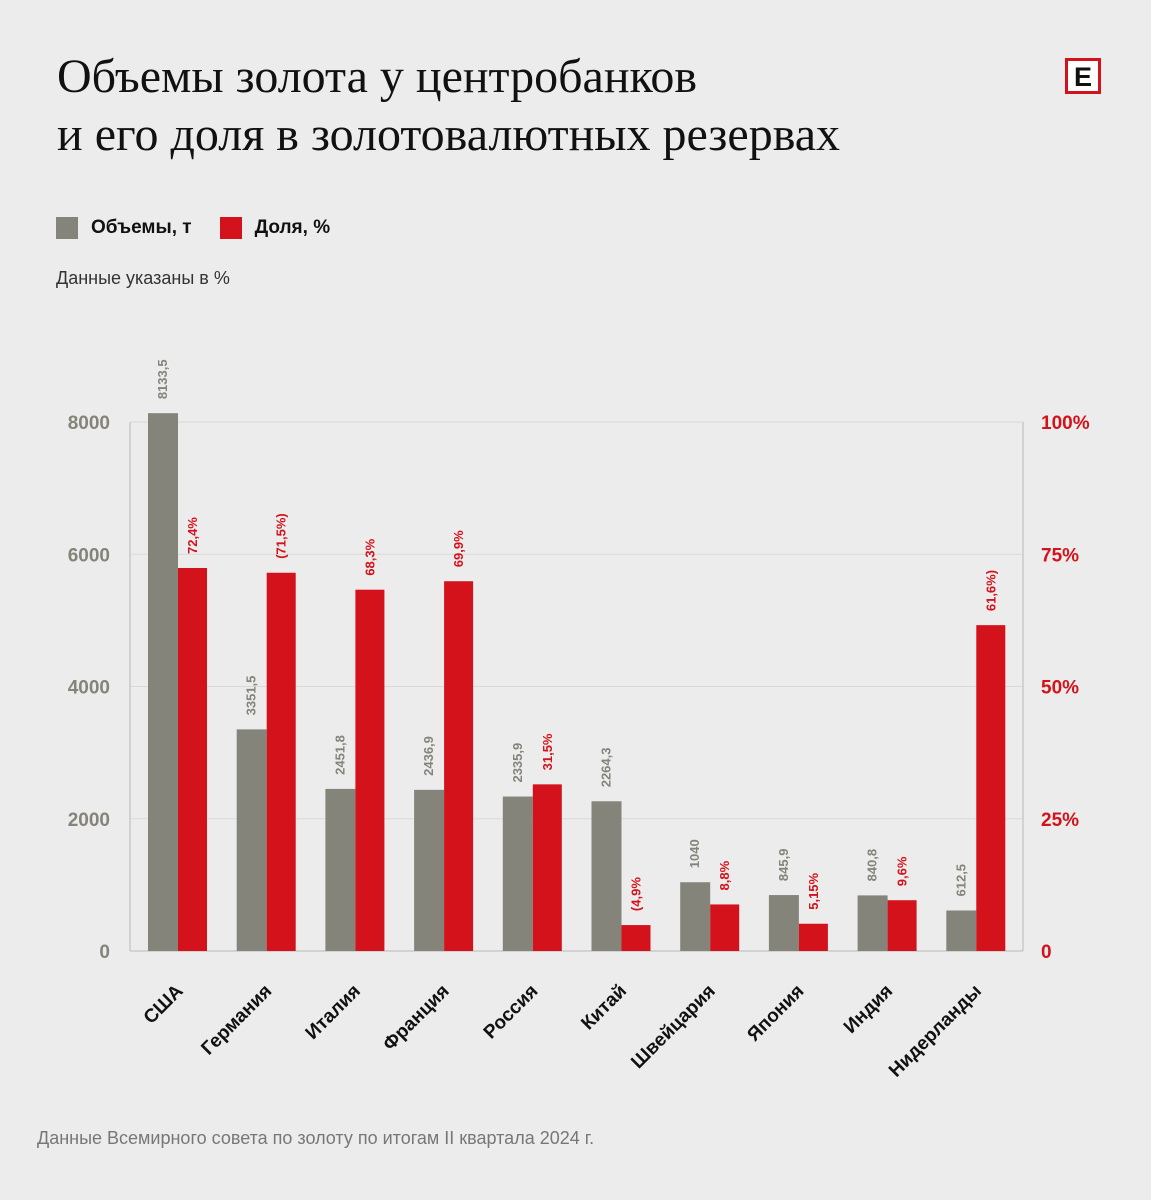 This screenshot has width=1151, height=1200. Describe the element at coordinates (724, 875) in the screenshot. I see `share-data-label: 8,8%` at that location.